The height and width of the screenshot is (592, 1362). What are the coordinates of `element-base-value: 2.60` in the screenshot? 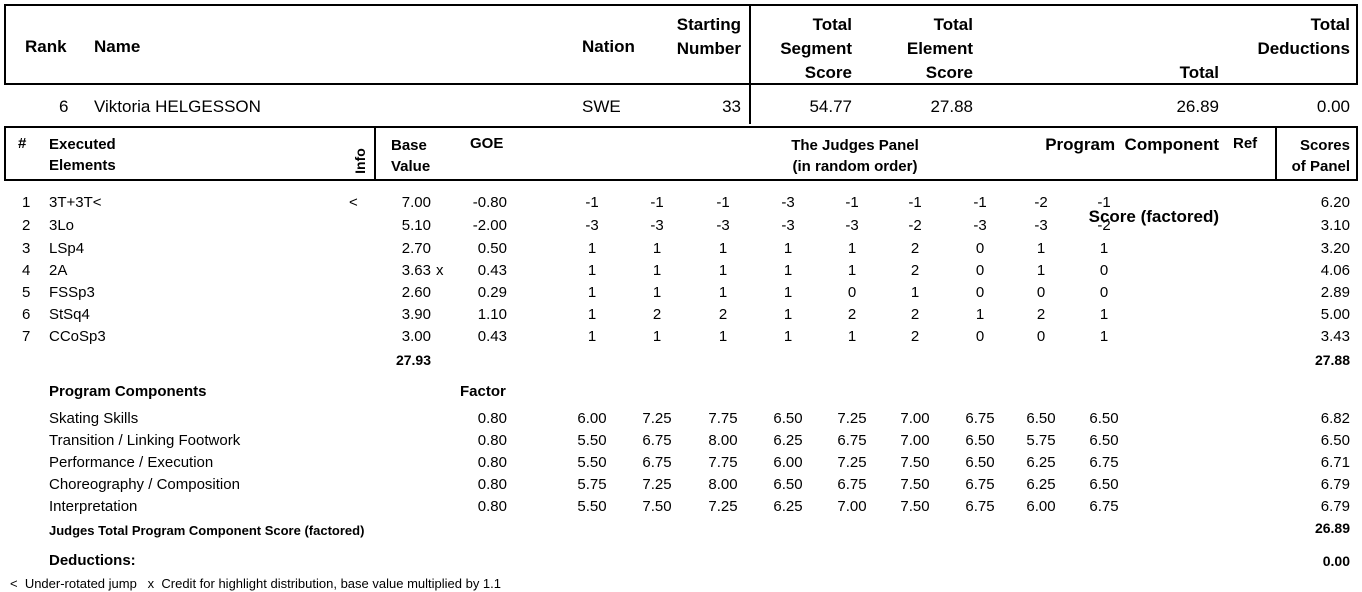 It's located at (416, 292).